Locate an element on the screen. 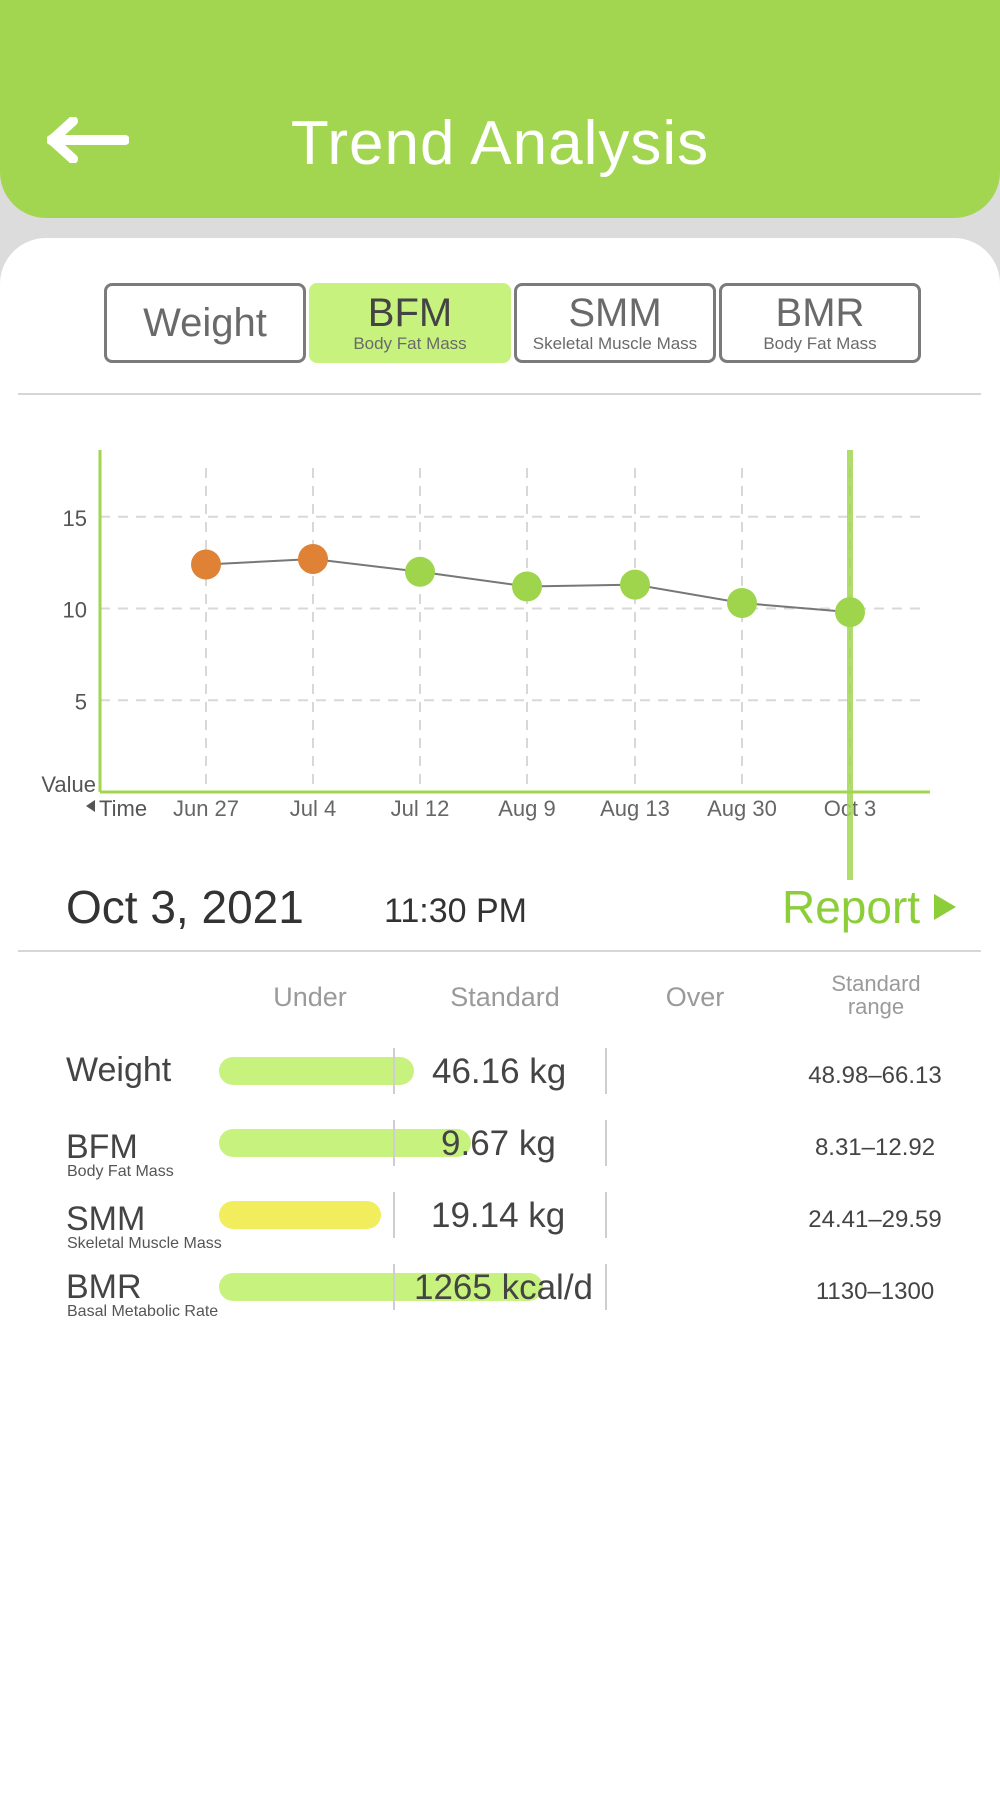  metric-row-bfm: BFM Body Fat Mass 9.67 kg 8.31–12.92 is located at coordinates (500, 1150).